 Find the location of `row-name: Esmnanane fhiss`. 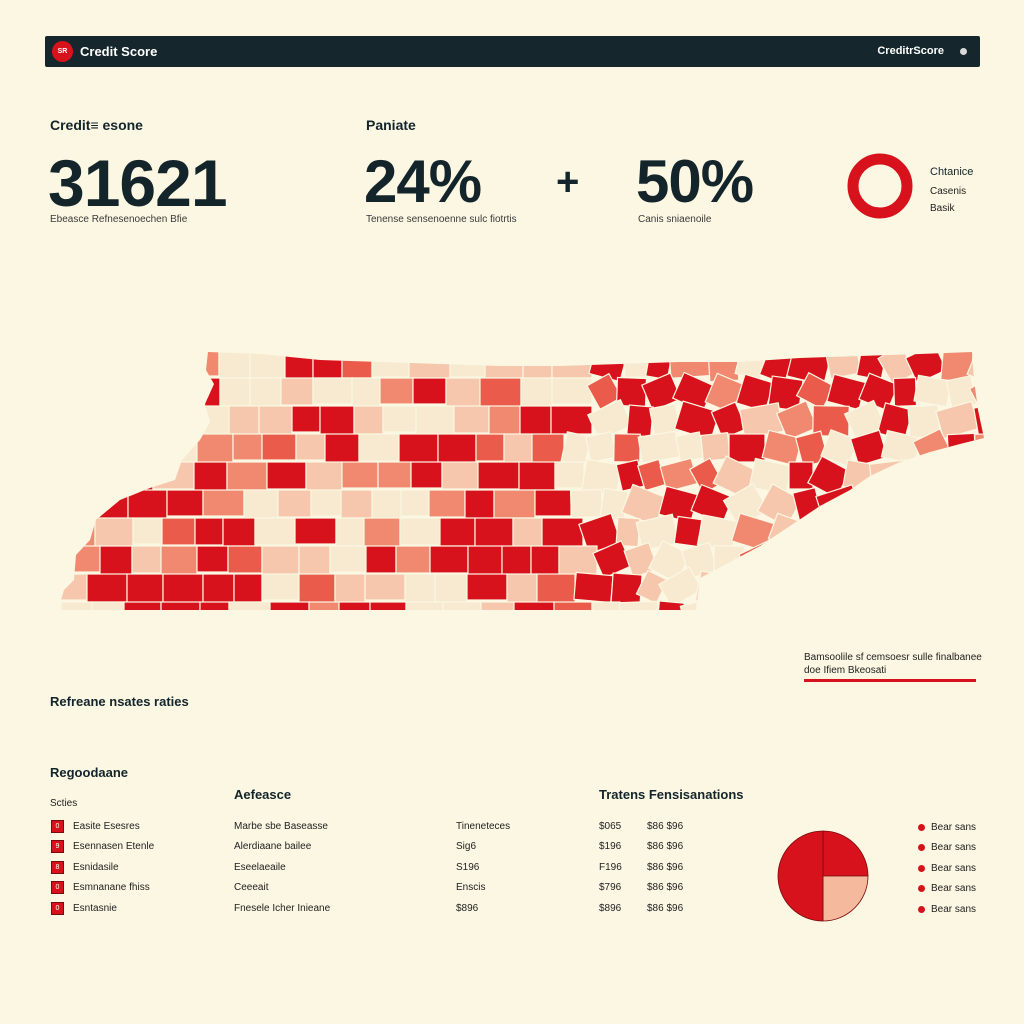

row-name: Esmnanane fhiss is located at coordinates (111, 887).